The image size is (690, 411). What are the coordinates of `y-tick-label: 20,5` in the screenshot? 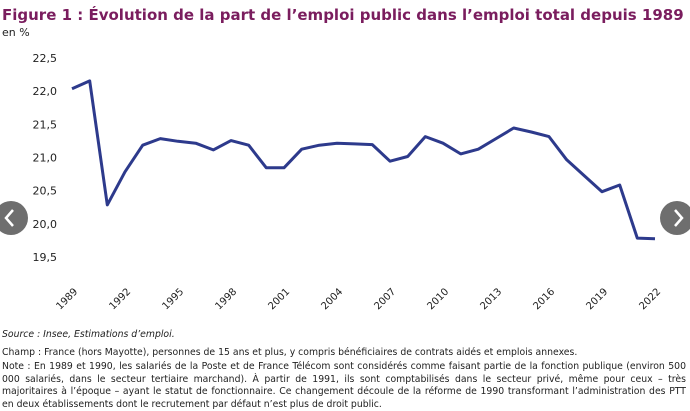 It's located at (45, 191).